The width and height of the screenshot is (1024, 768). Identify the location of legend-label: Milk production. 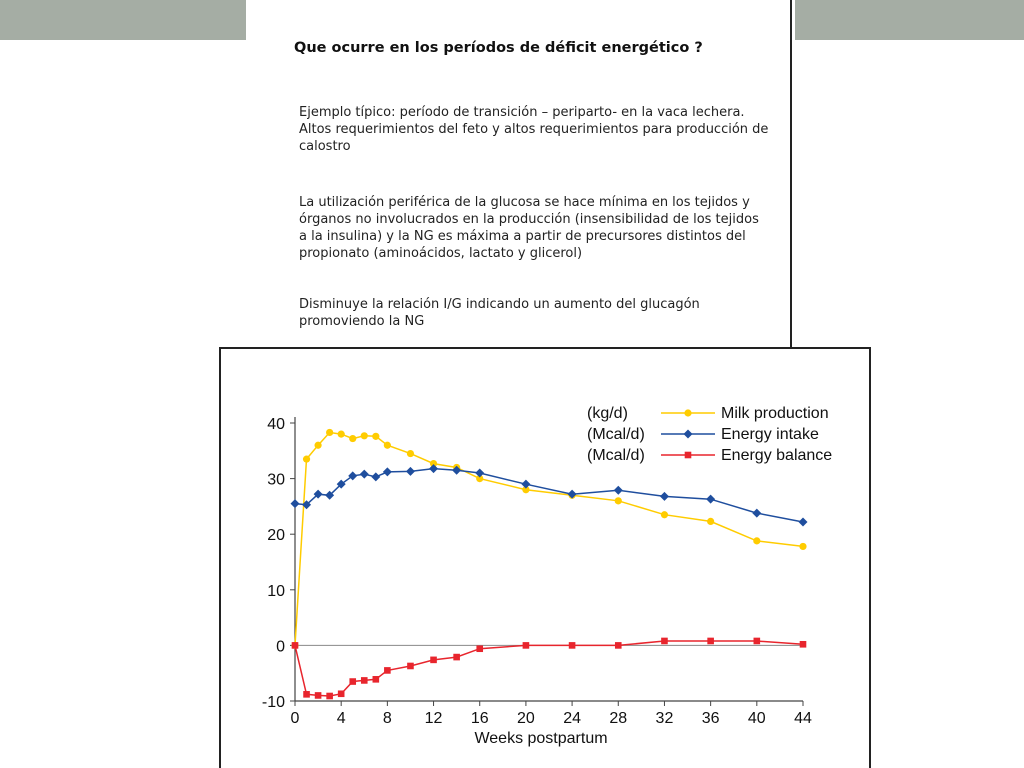
(775, 413).